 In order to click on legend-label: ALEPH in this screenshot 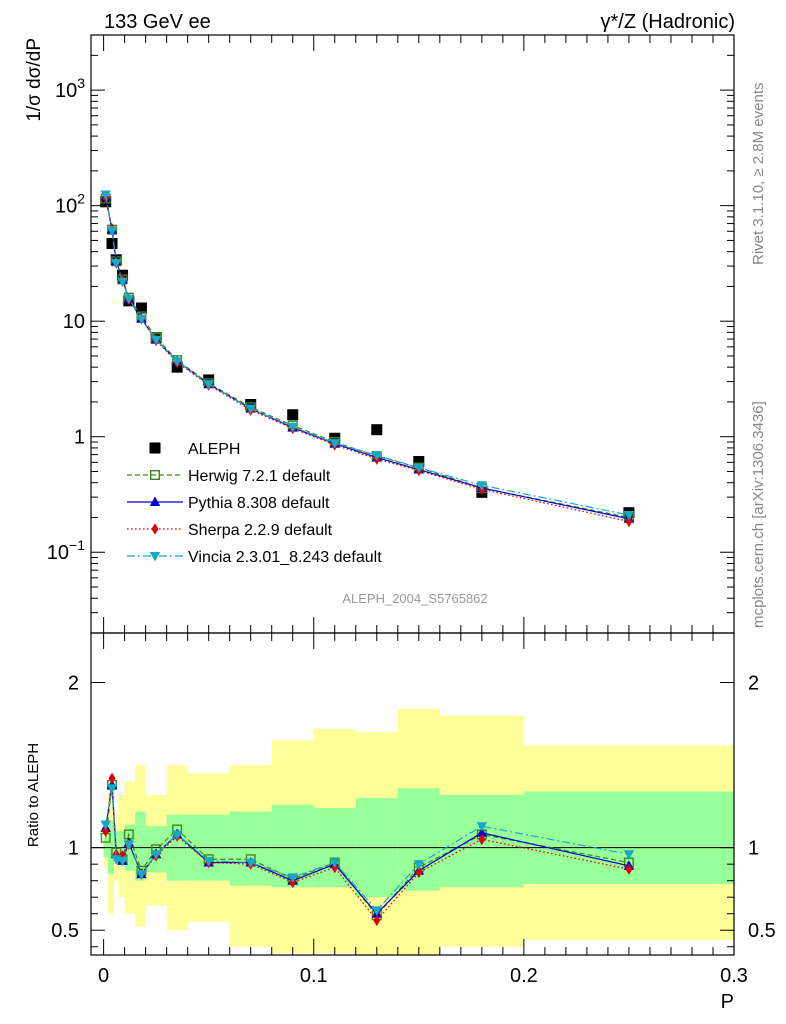, I will do `click(214, 449)`.